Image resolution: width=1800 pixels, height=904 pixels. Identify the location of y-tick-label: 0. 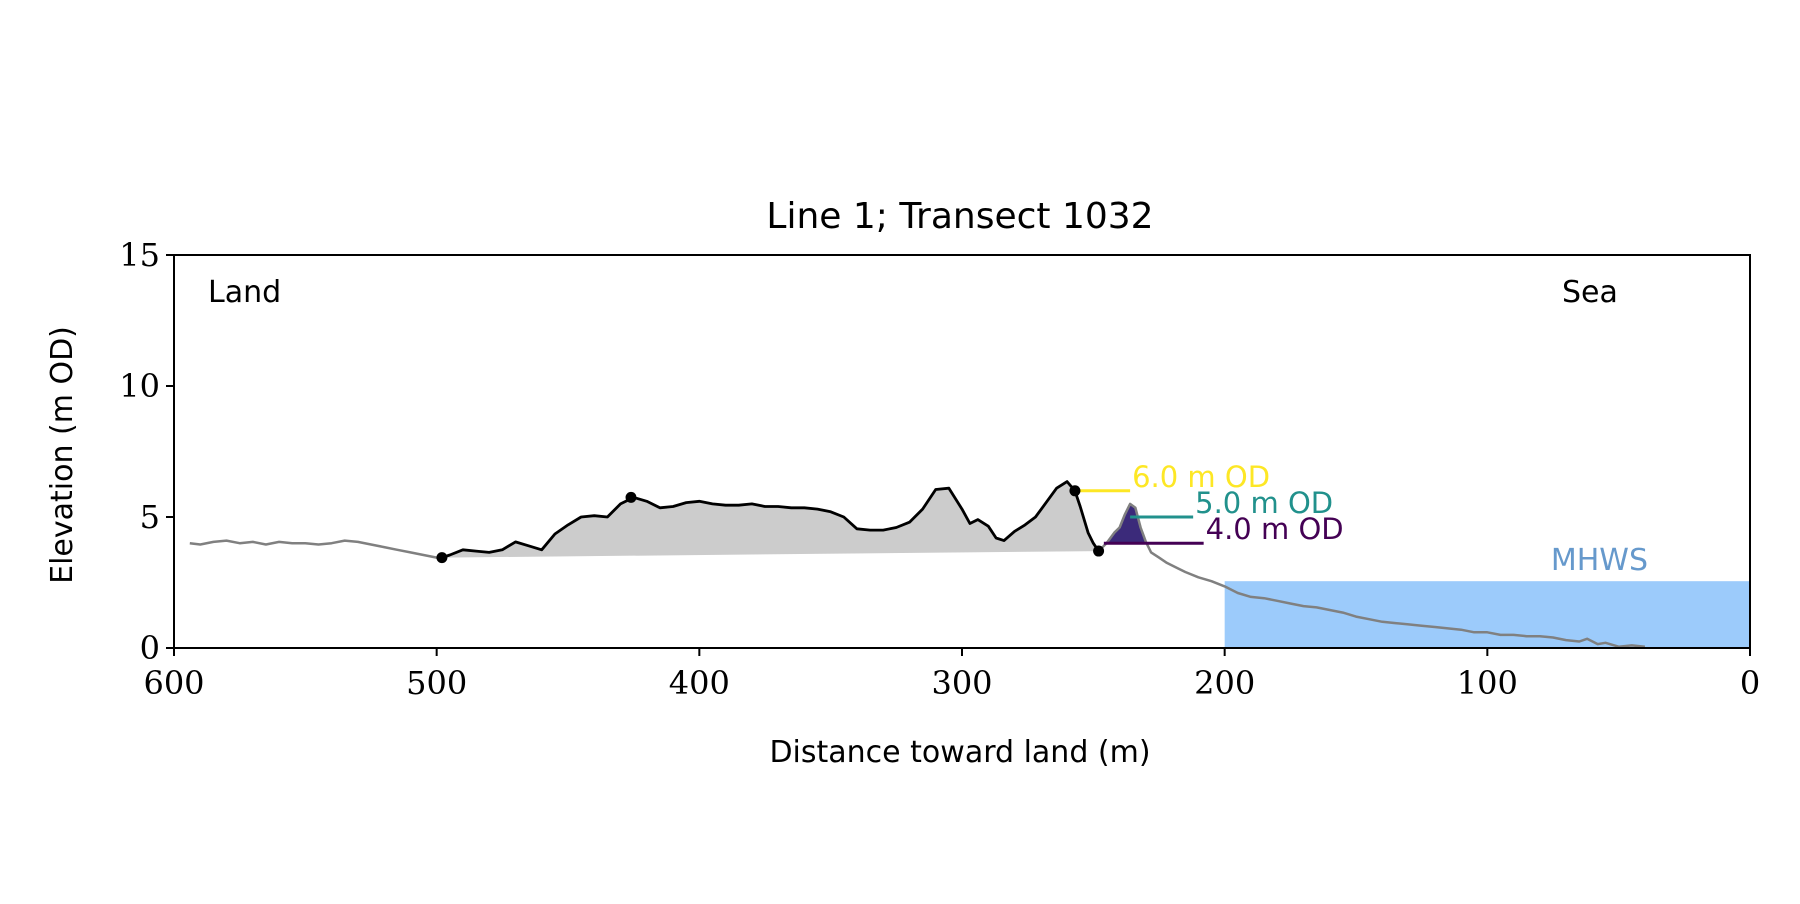
(150, 648).